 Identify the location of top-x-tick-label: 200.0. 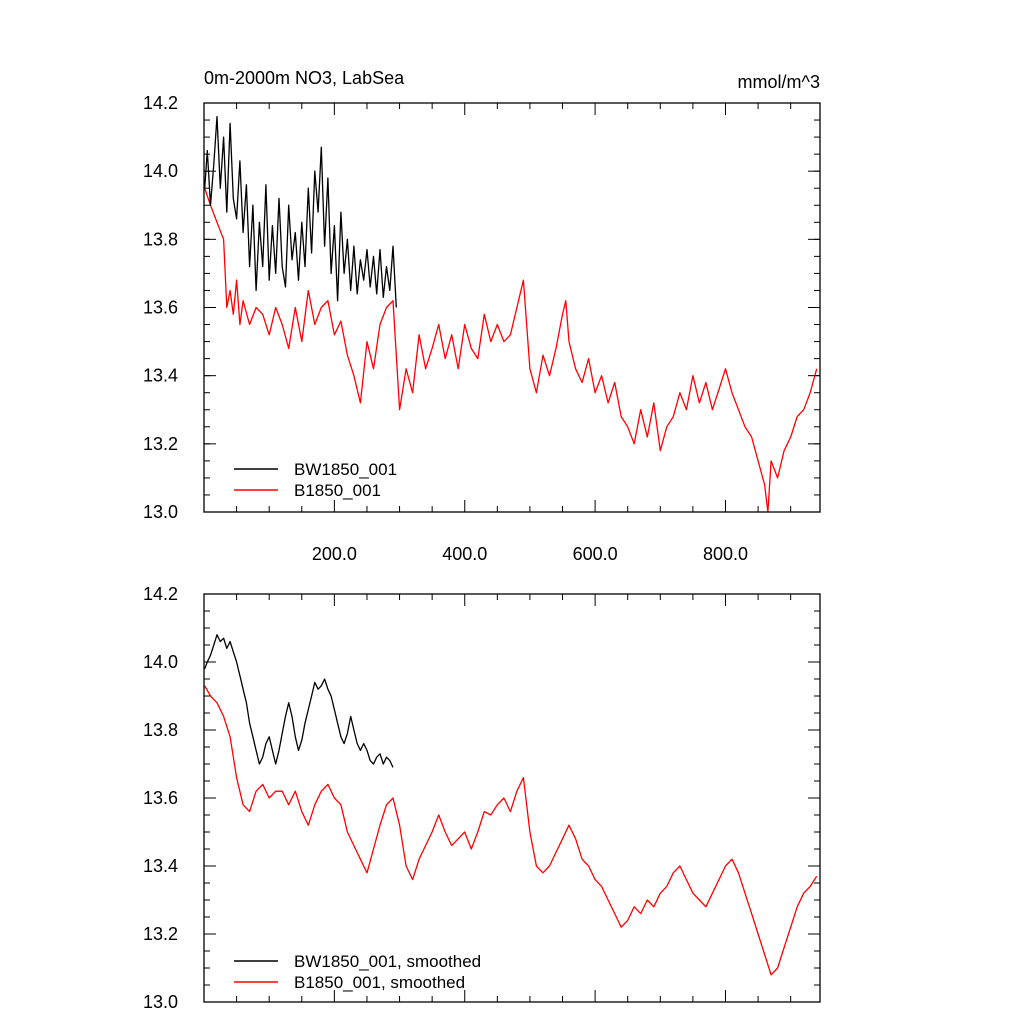
(334, 554).